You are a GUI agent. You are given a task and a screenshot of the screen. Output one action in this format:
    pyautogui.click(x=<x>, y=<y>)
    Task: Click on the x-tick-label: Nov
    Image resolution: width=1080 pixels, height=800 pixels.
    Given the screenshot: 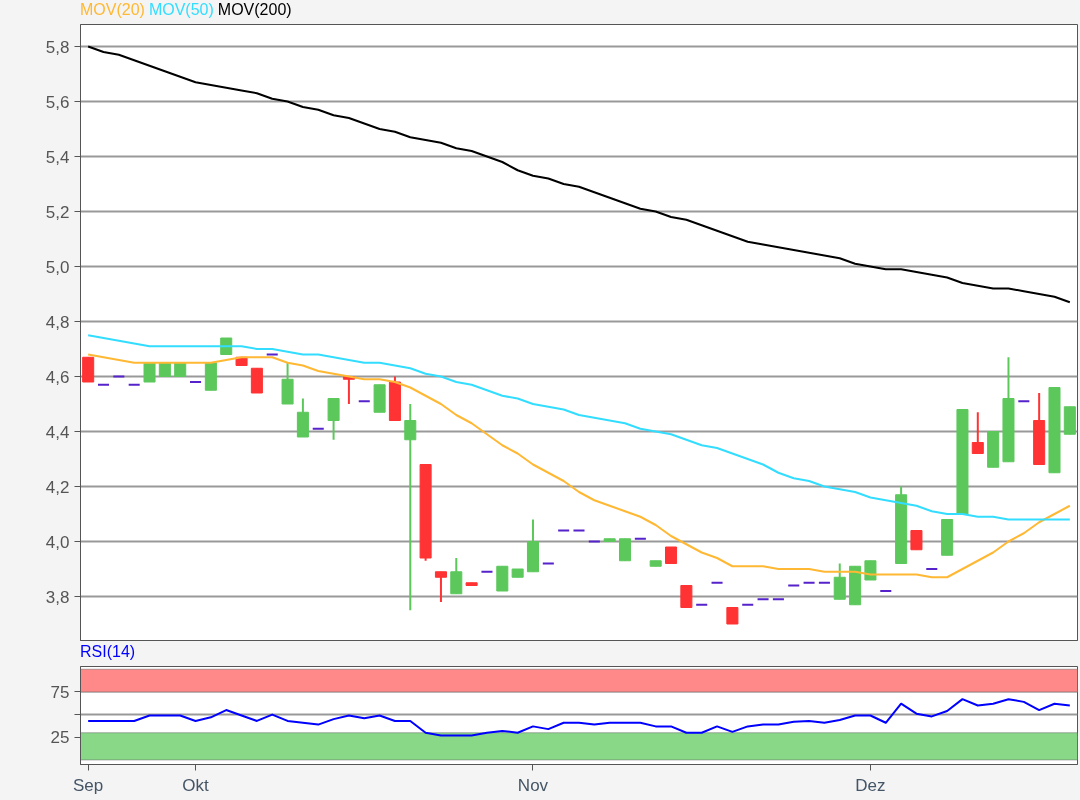 What is the action you would take?
    pyautogui.click(x=533, y=785)
    